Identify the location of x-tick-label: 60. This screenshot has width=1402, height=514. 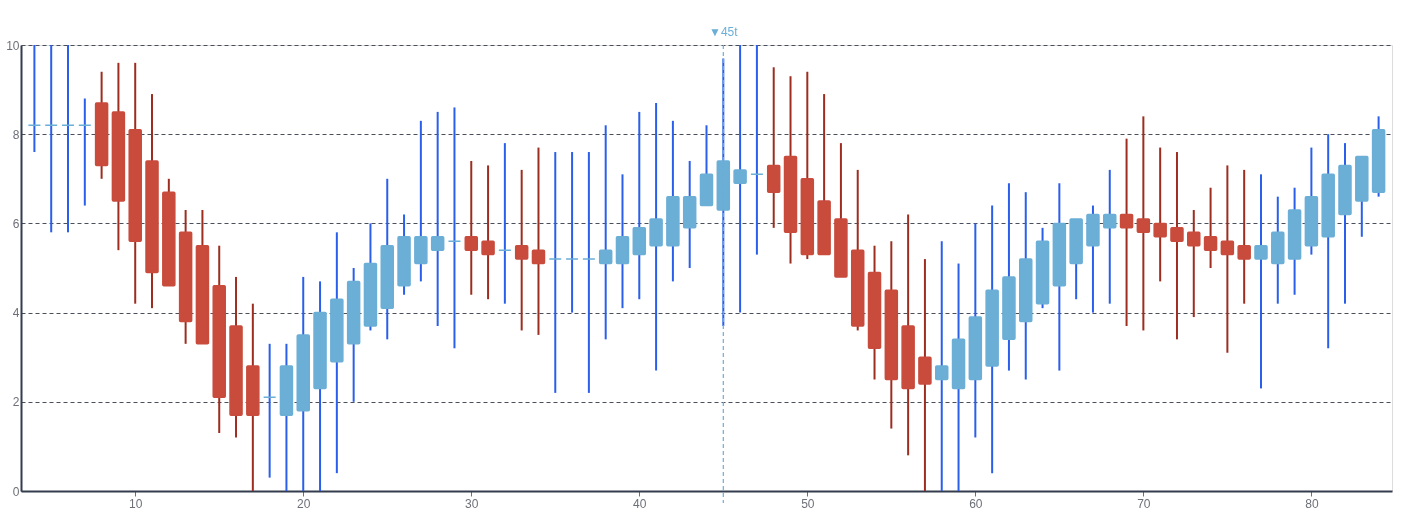
(976, 503).